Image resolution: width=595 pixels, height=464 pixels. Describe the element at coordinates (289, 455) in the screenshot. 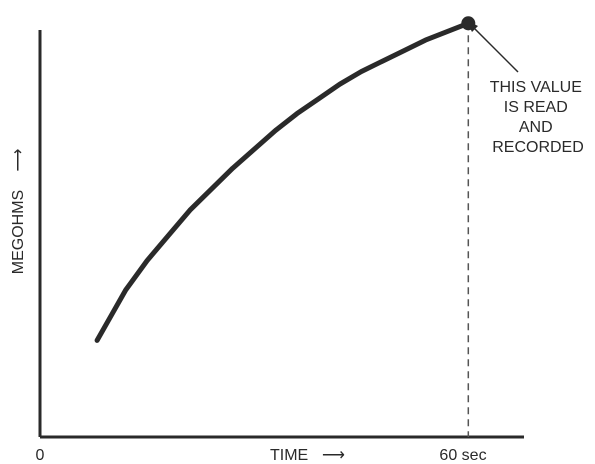

I see `x-axis-label: TIME` at that location.